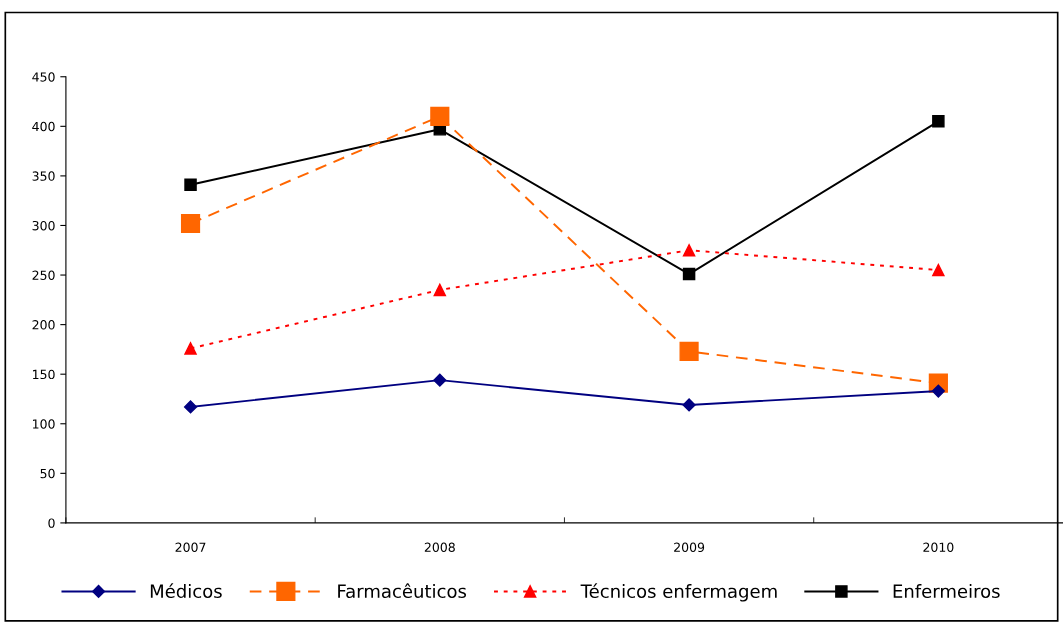 The image size is (1063, 624). I want to click on legend-label: Técnicos enfermagem, so click(678, 592).